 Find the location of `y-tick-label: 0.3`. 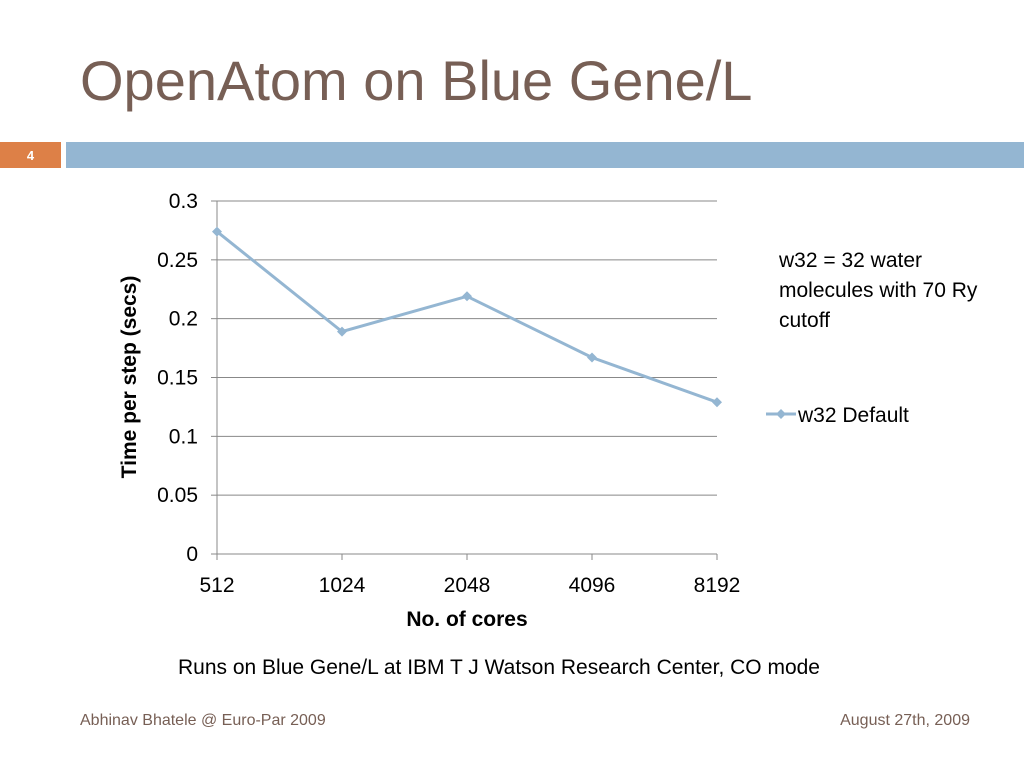

y-tick-label: 0.3 is located at coordinates (183, 201).